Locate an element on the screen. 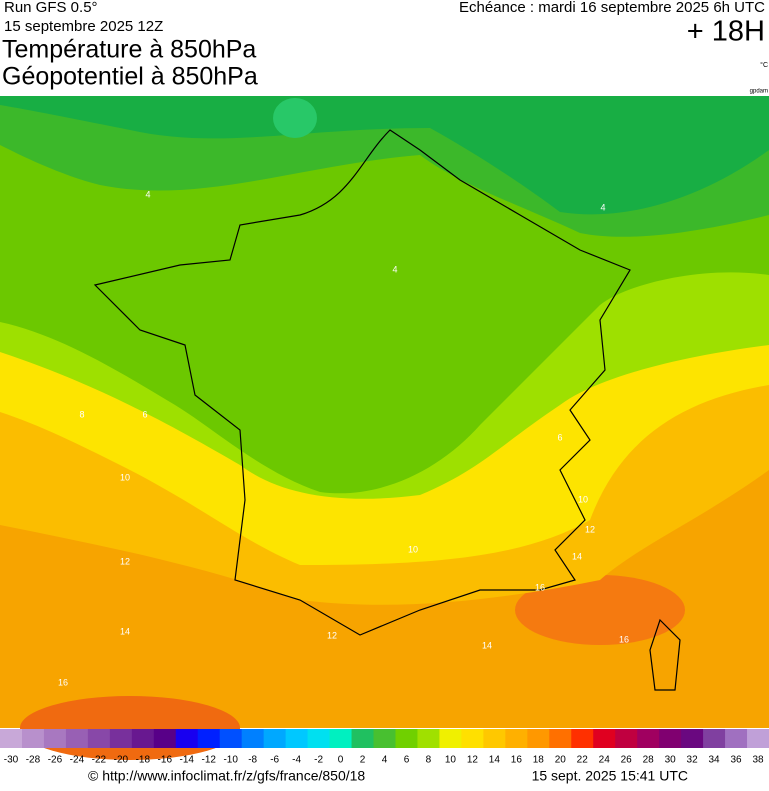 The height and width of the screenshot is (791, 769). legend-label: 16 is located at coordinates (517, 760).